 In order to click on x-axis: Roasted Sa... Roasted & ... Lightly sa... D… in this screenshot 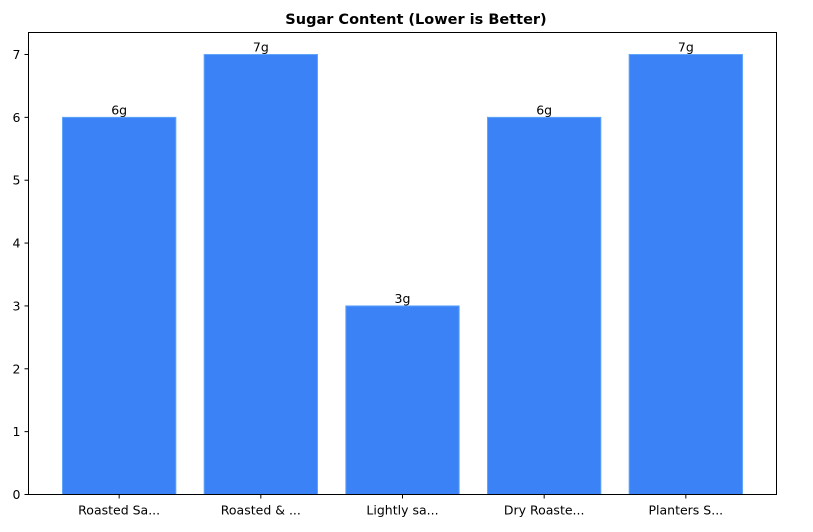, I will do `click(400, 506)`.